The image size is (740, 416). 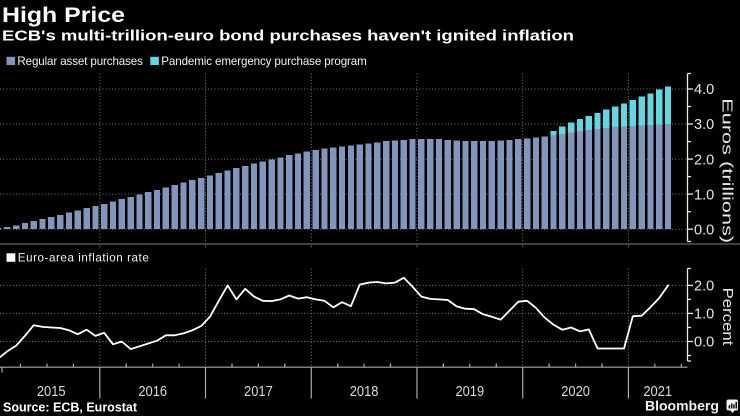 What do you see at coordinates (63, 15) in the screenshot?
I see `svg-text: High Price` at bounding box center [63, 15].